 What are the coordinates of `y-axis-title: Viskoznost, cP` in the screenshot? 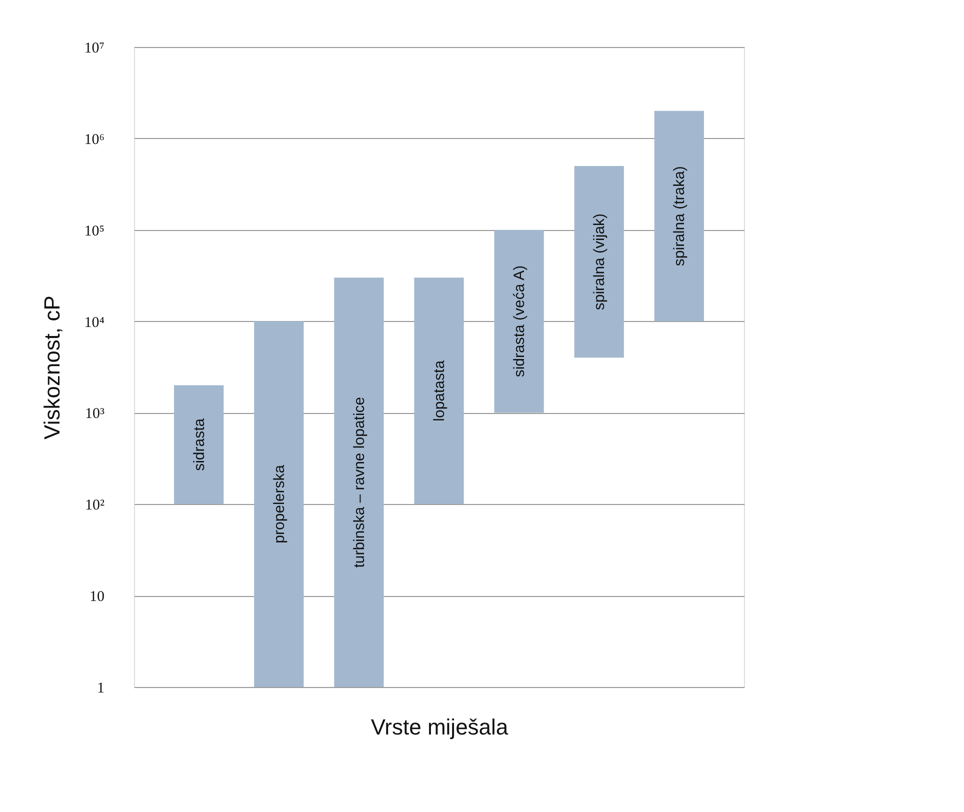 It's located at (51, 368).